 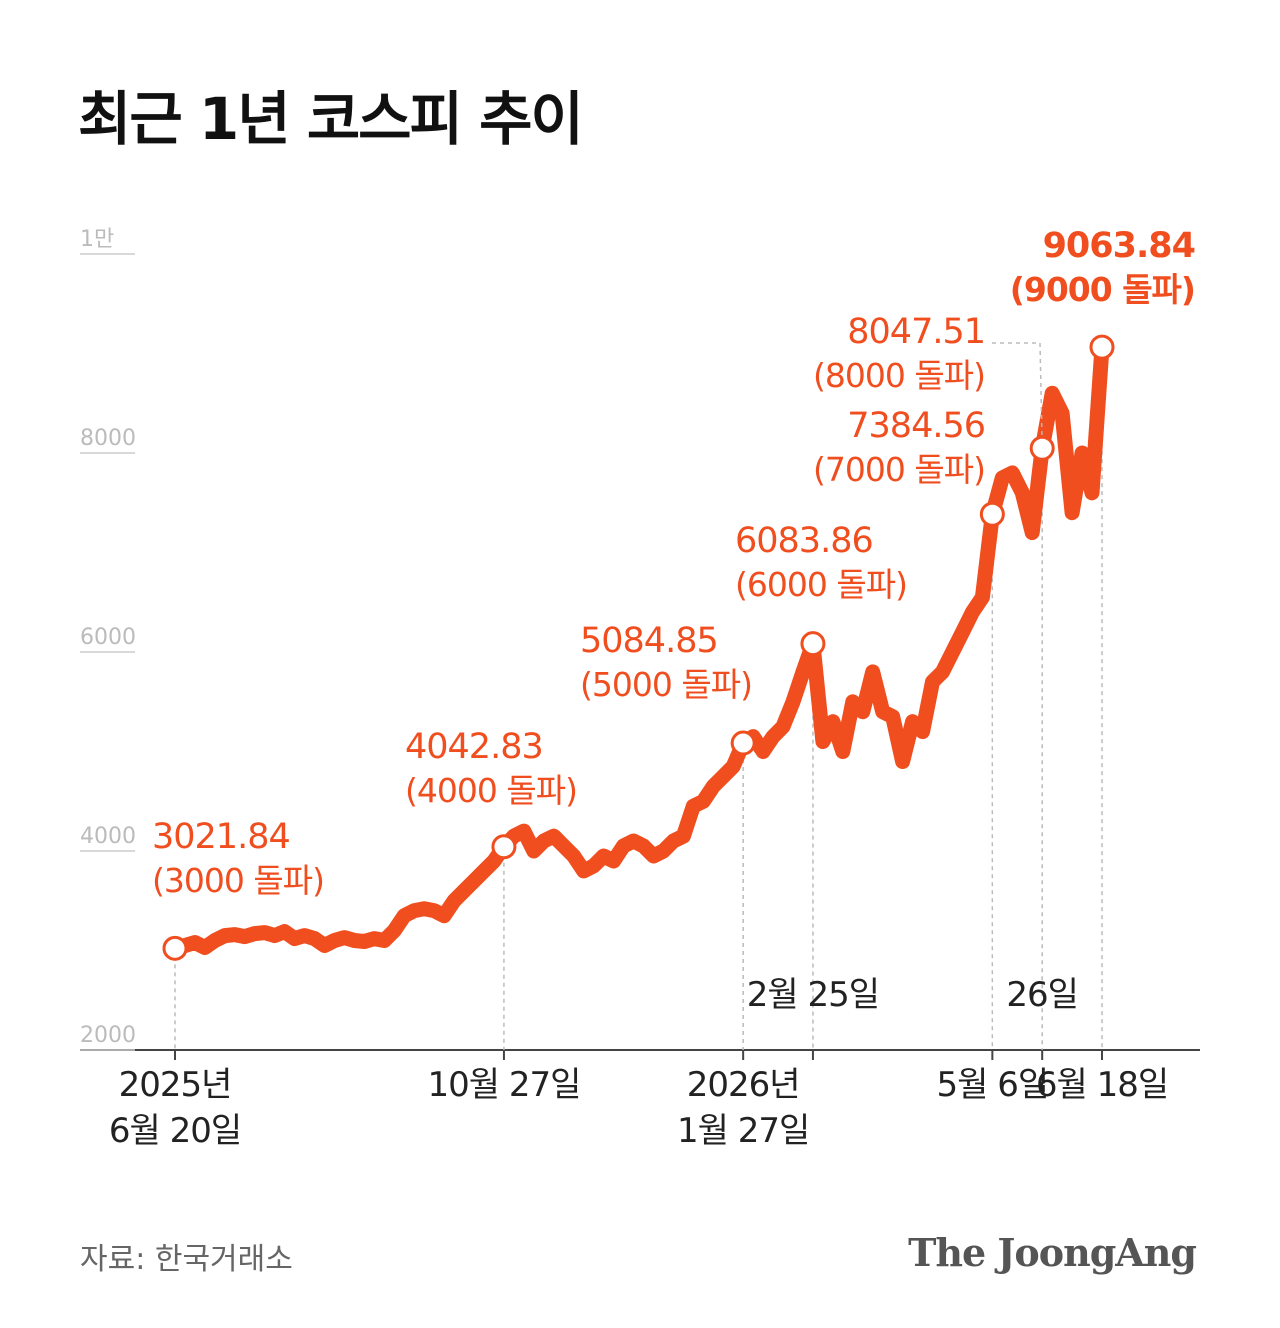 What do you see at coordinates (813, 995) in the screenshot?
I see `x-tick-label: 2월 25일` at bounding box center [813, 995].